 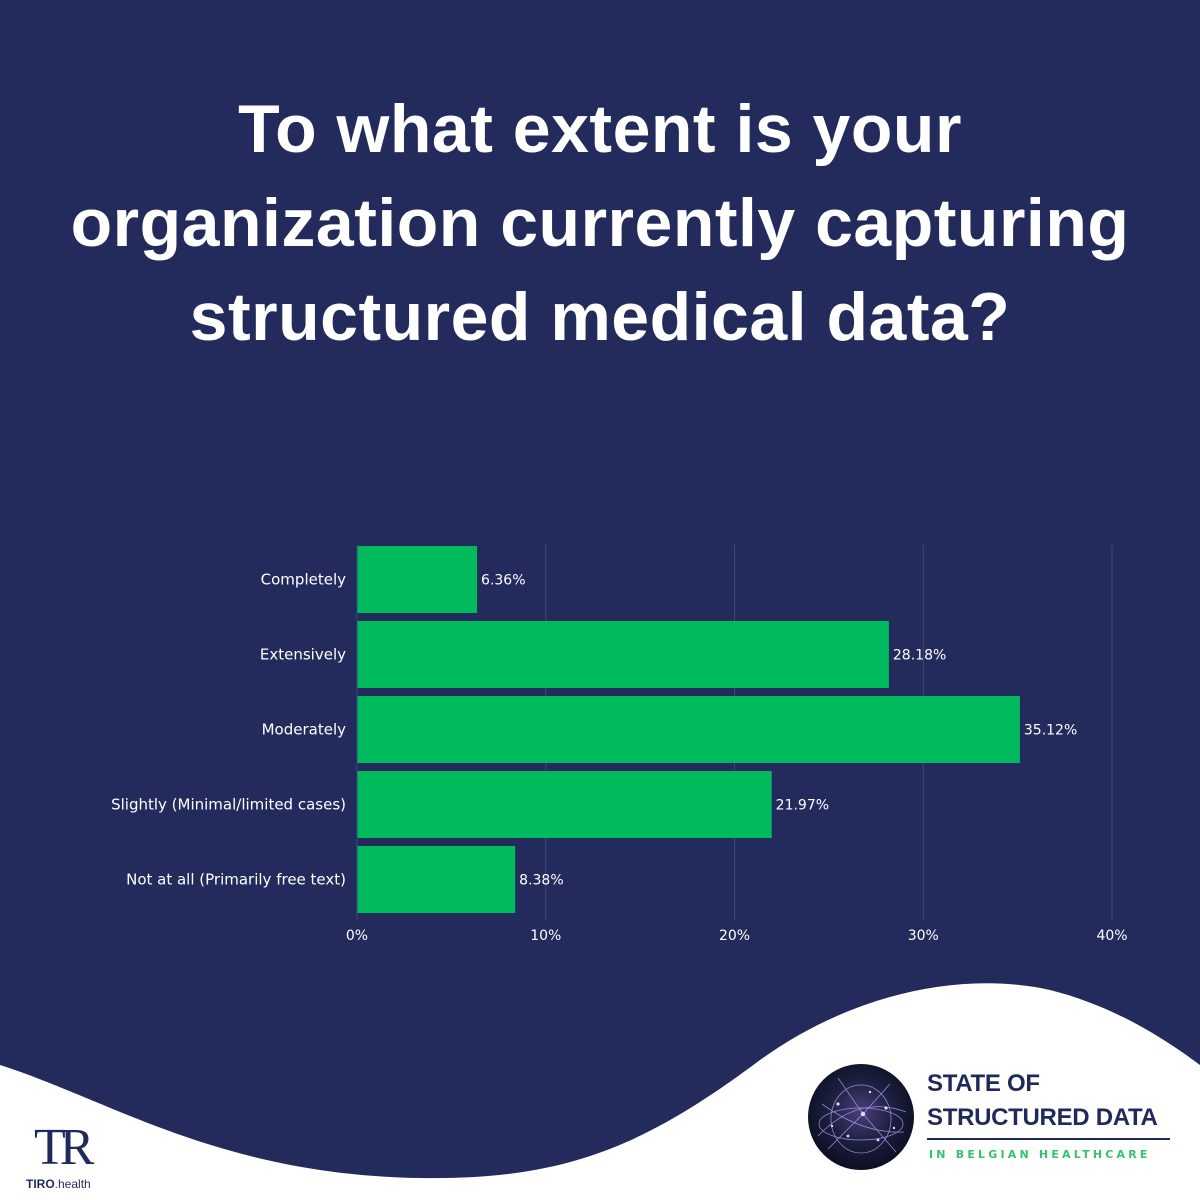 What do you see at coordinates (1111, 936) in the screenshot?
I see `x-tick-label: 40%` at bounding box center [1111, 936].